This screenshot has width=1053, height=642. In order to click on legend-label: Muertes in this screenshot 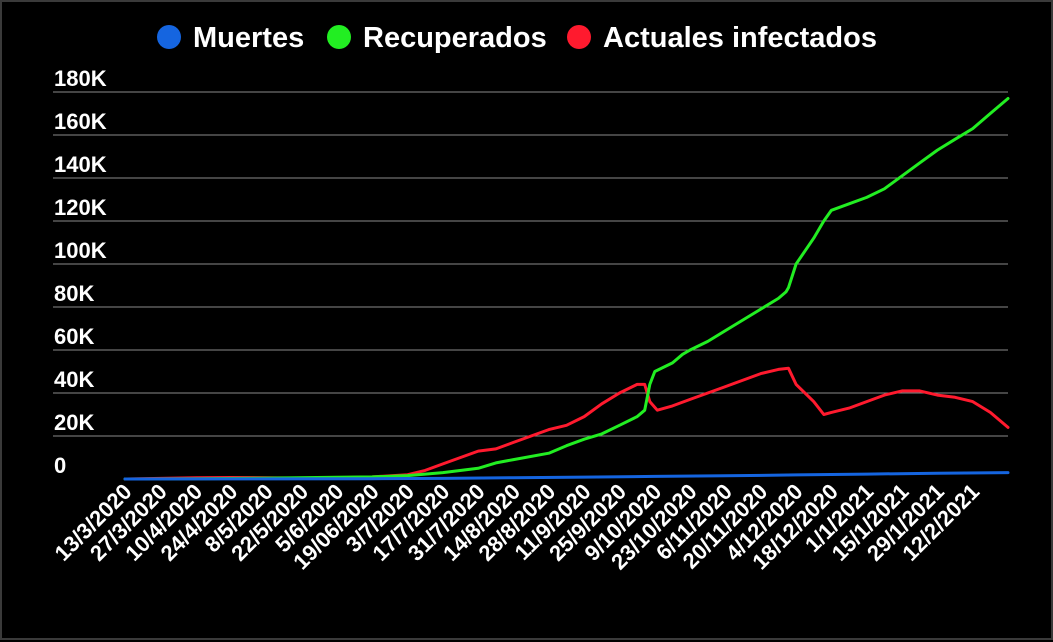, I will do `click(248, 38)`.